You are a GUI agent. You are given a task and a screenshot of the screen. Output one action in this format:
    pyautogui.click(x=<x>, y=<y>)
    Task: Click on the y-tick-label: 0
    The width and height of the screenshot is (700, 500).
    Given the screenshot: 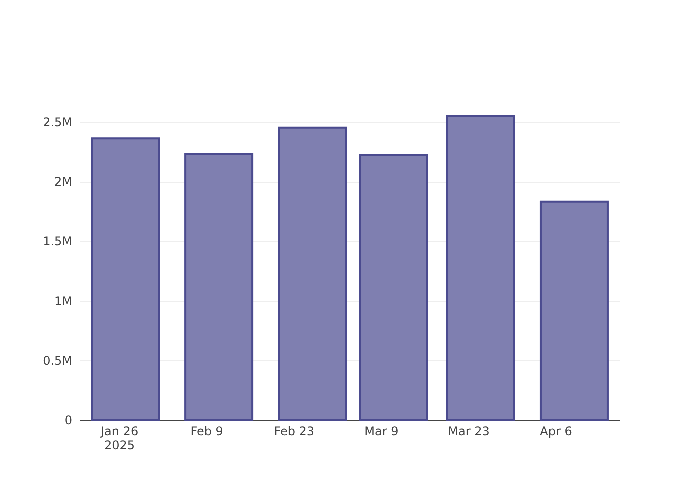 What is the action you would take?
    pyautogui.click(x=68, y=421)
    